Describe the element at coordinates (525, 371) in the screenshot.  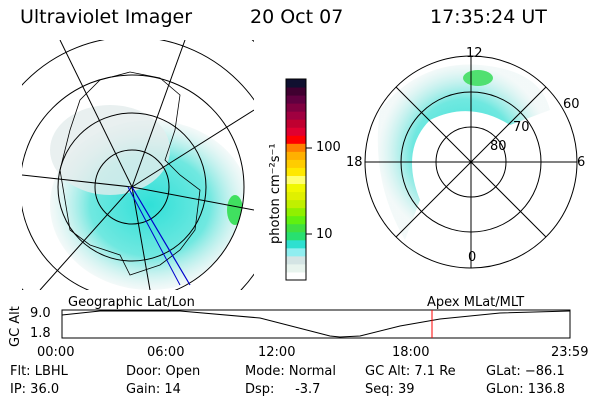
I see `info-glat: GLat: −86.1` at that location.